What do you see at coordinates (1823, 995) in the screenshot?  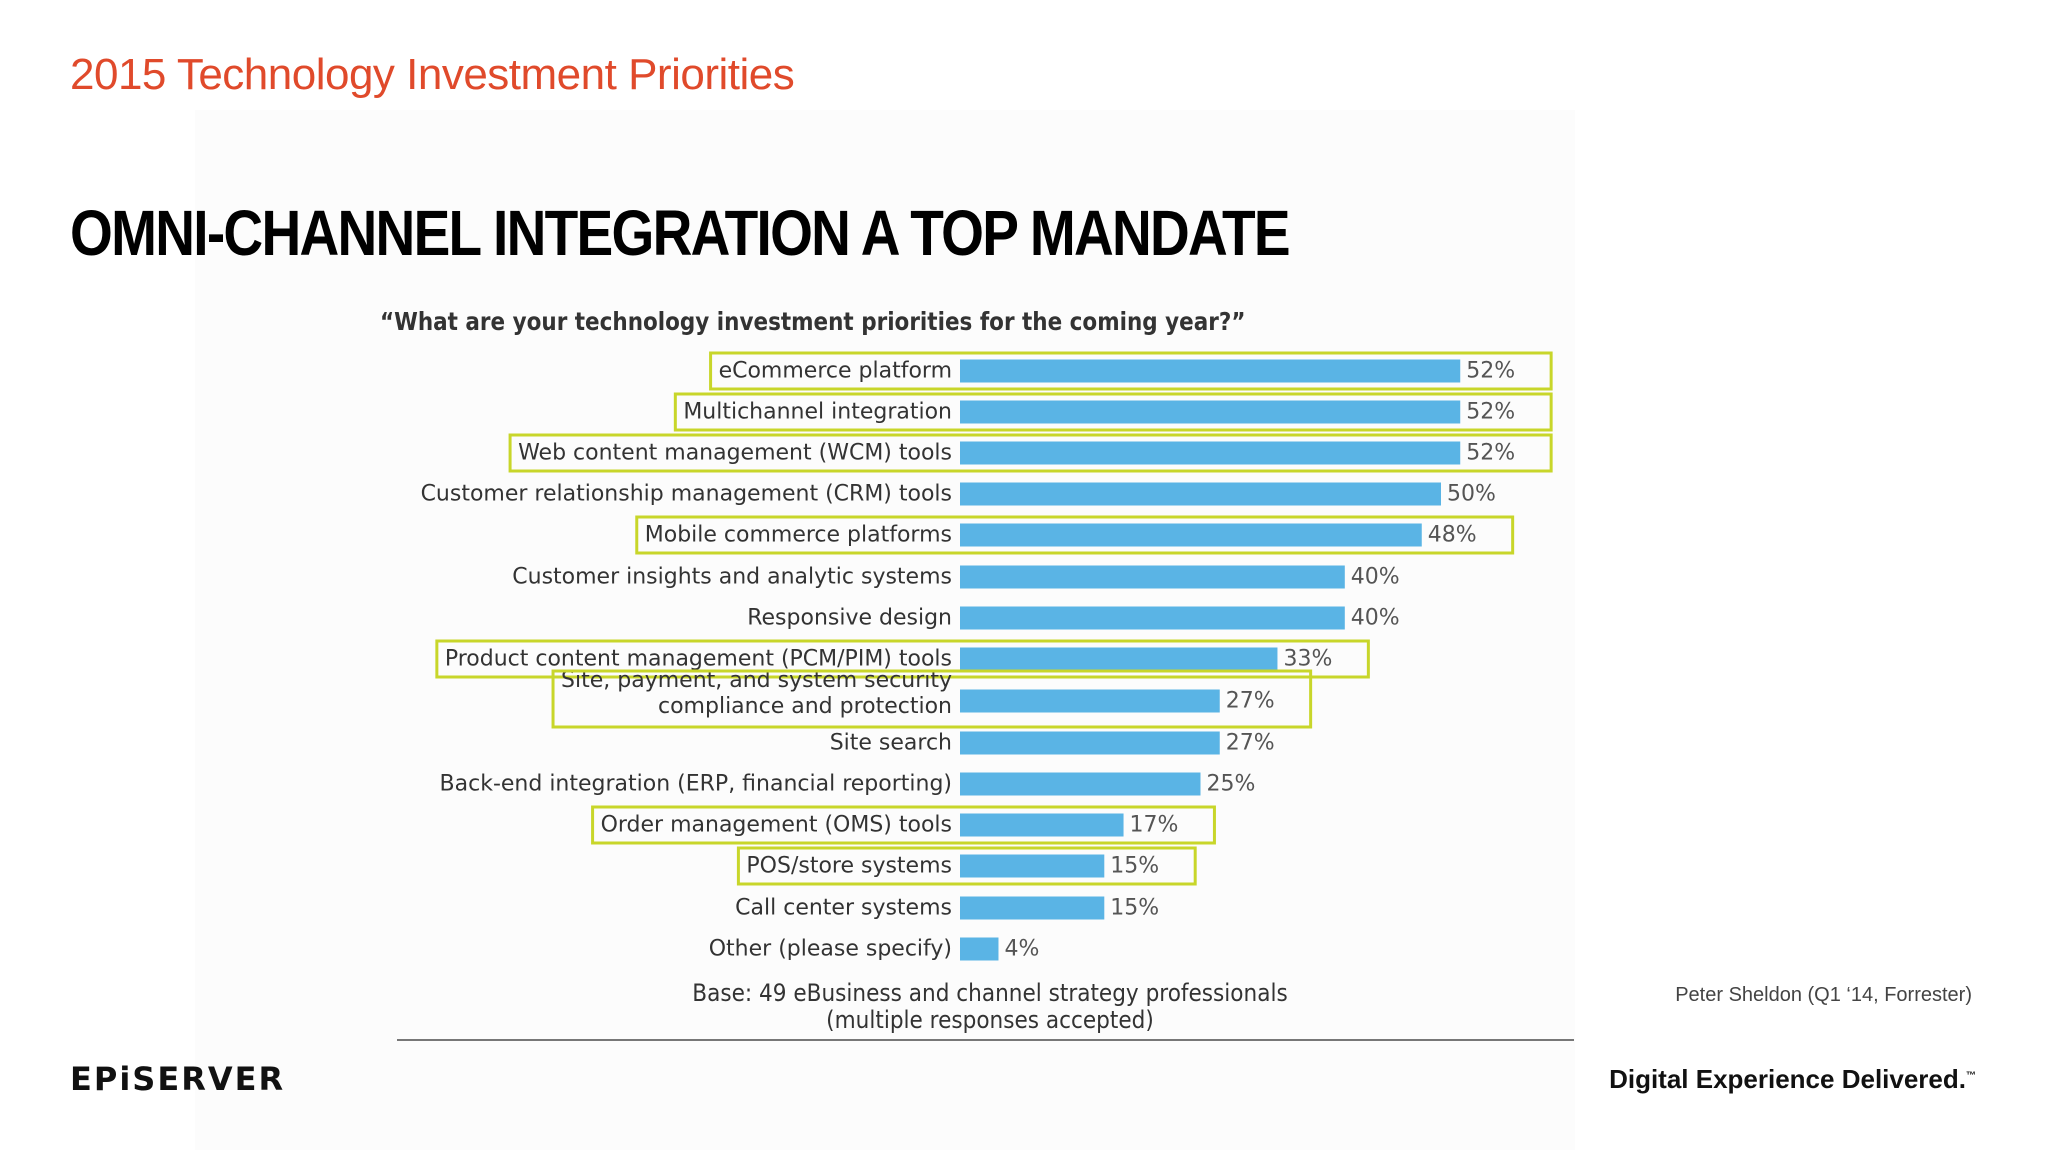 I see `source-citation: Peter Sheldon (Q1 ‘14, Forrester)` at bounding box center [1823, 995].